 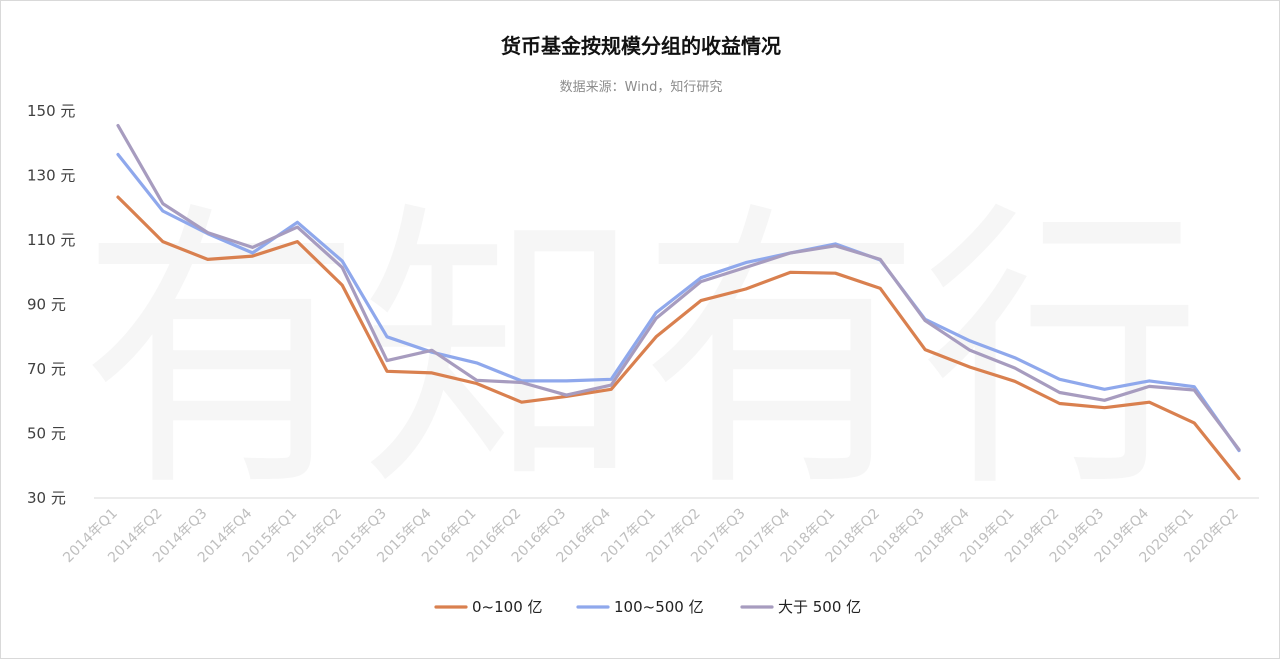 What do you see at coordinates (51, 240) in the screenshot?
I see `y-tick-label: 110 元` at bounding box center [51, 240].